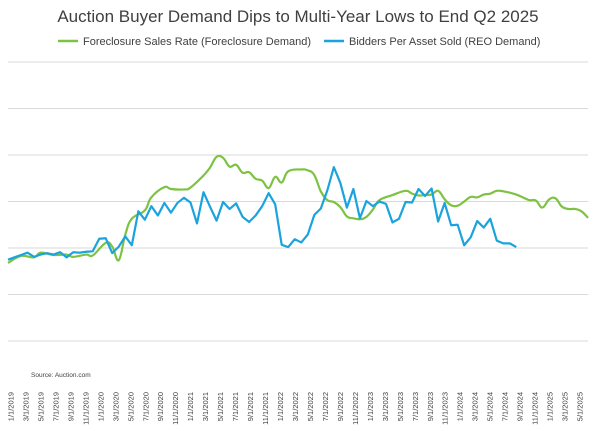  What do you see at coordinates (385, 406) in the screenshot?
I see `x-tick-label: 3/1/2023` at bounding box center [385, 406].